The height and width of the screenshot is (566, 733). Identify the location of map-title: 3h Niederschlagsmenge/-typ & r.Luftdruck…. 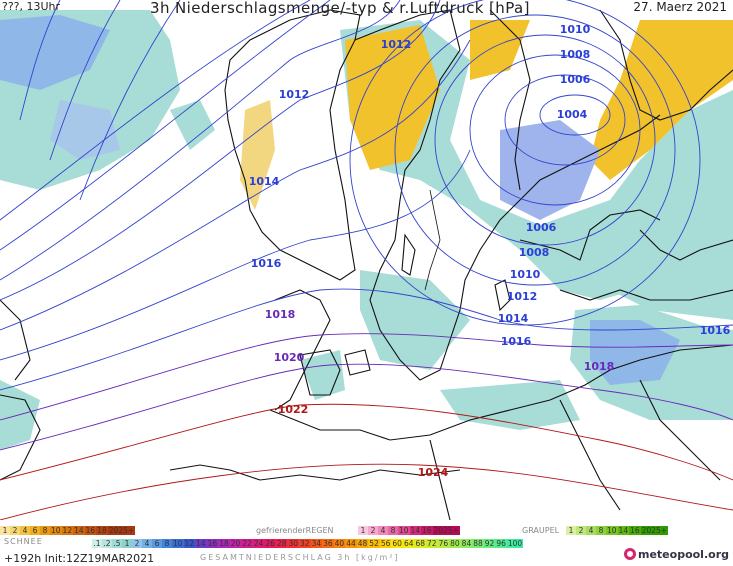
(340, 8).